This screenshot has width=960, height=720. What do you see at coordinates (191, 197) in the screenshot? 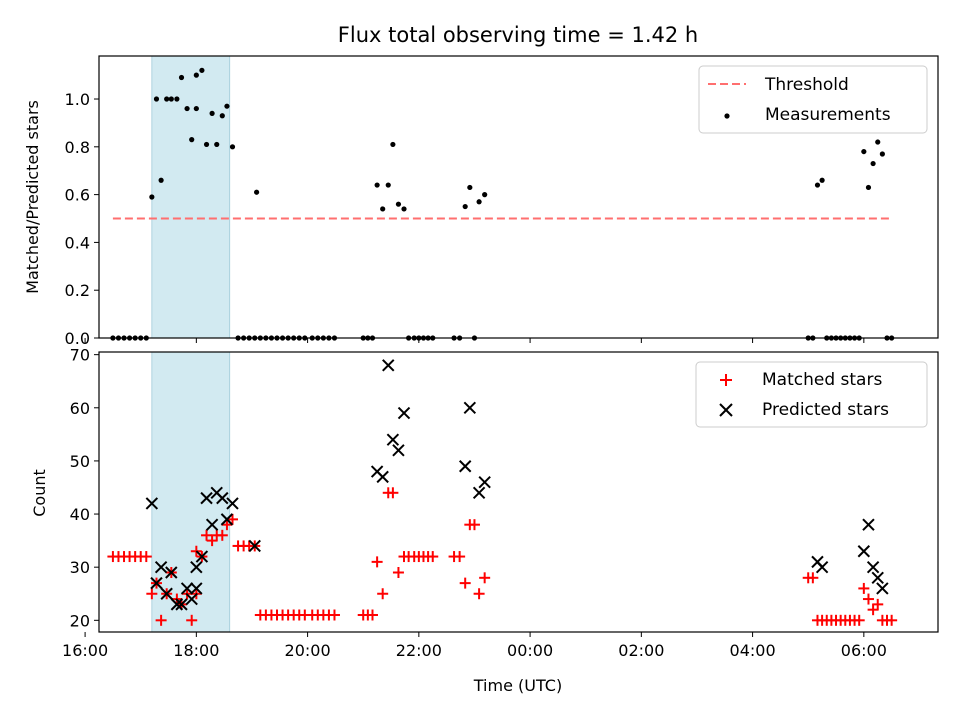
I see `highlight-span` at bounding box center [191, 197].